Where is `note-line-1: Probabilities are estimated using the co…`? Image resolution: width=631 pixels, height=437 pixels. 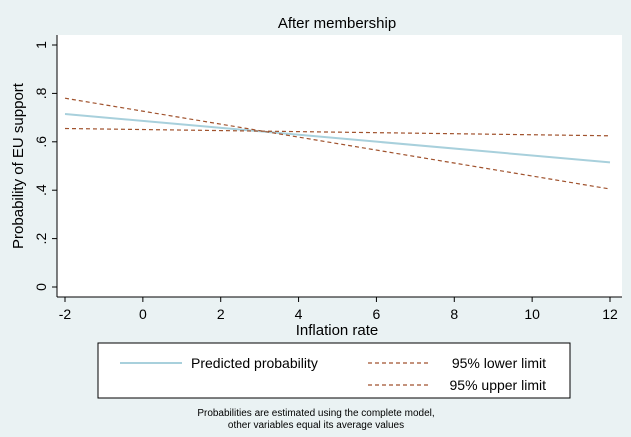
note-line-1: Probabilities are estimated using the co… is located at coordinates (315, 413).